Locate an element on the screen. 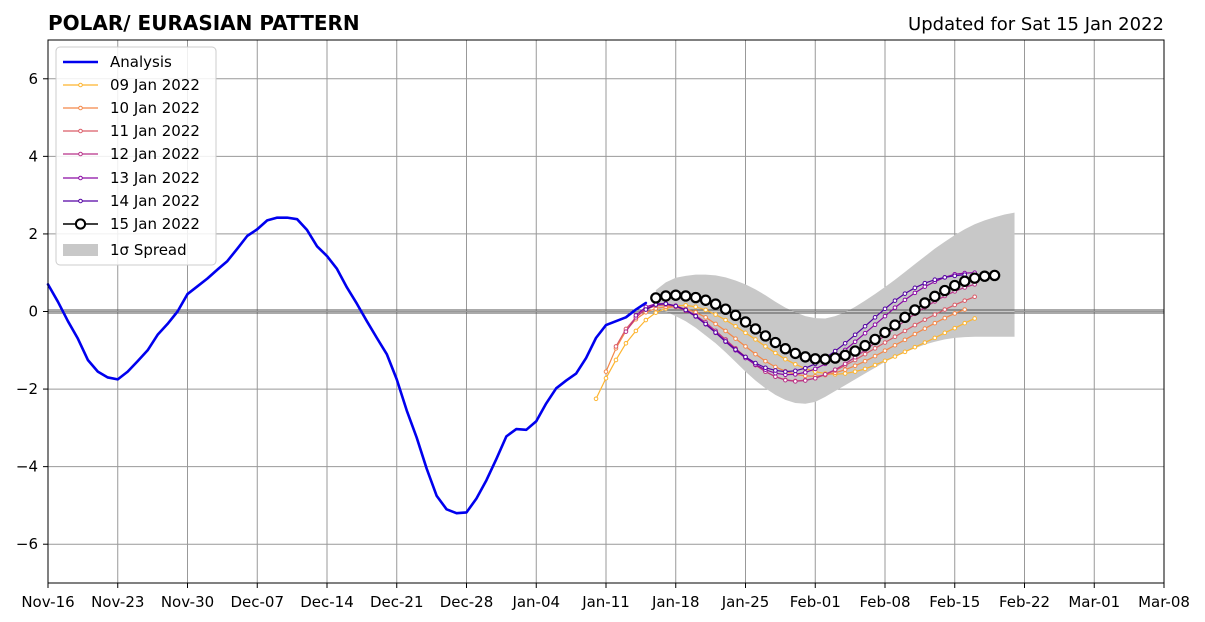 The image size is (1205, 622). legend-label: 14 Jan 2022 is located at coordinates (155, 201).